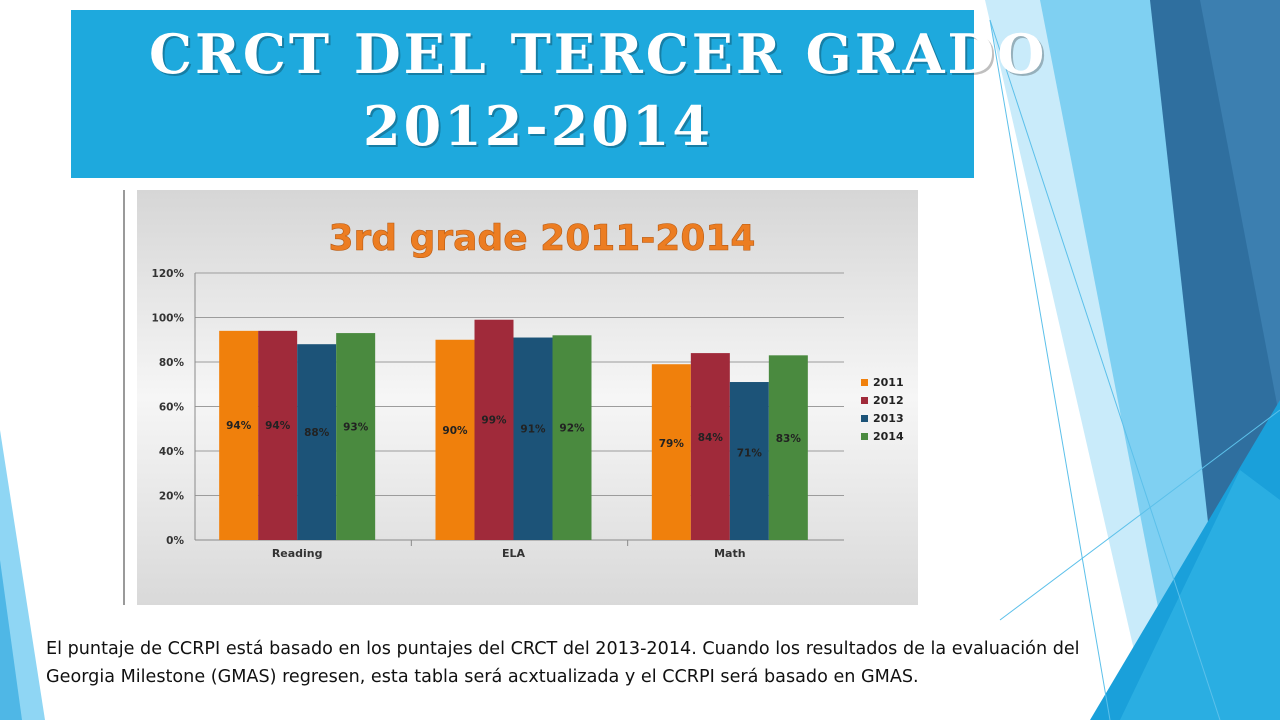 This screenshot has width=1280, height=720. What do you see at coordinates (729, 553) in the screenshot?
I see `category-label: Math` at bounding box center [729, 553].